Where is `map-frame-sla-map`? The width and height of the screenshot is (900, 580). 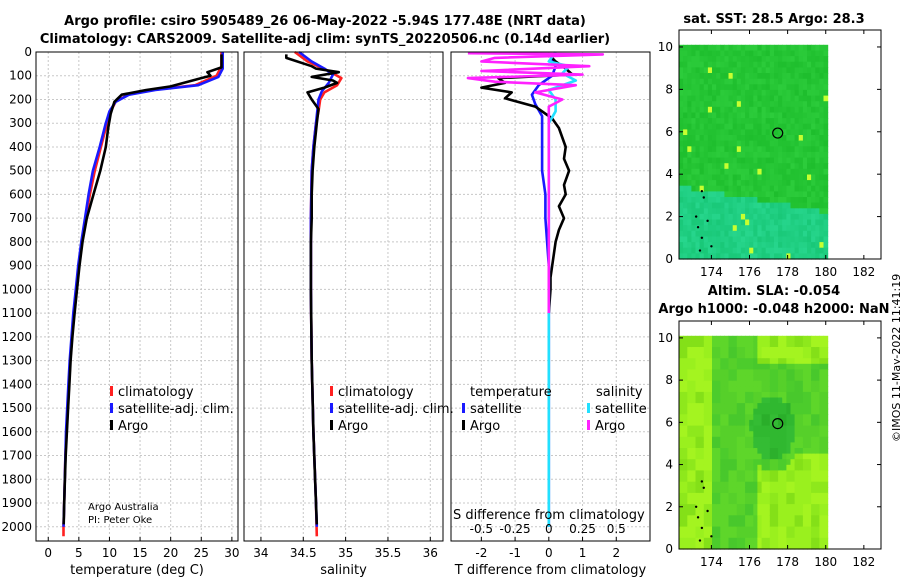 map-frame-sla-map is located at coordinates (780, 435).